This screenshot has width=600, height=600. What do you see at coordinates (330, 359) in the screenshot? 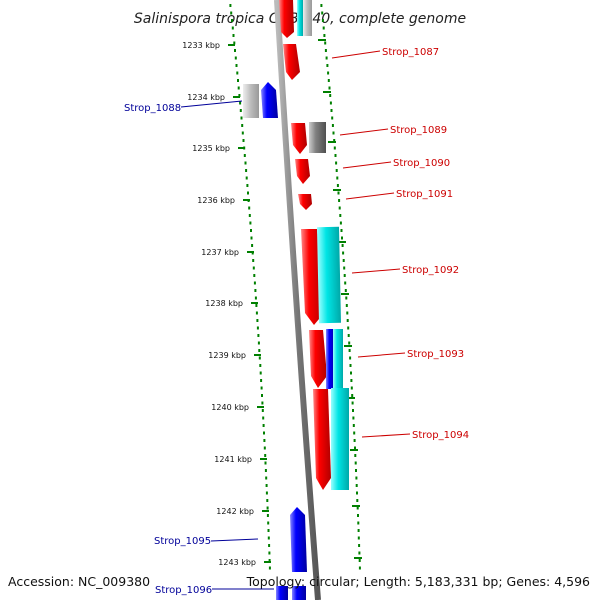
I see `gene-strop-1093-blue` at bounding box center [330, 359].